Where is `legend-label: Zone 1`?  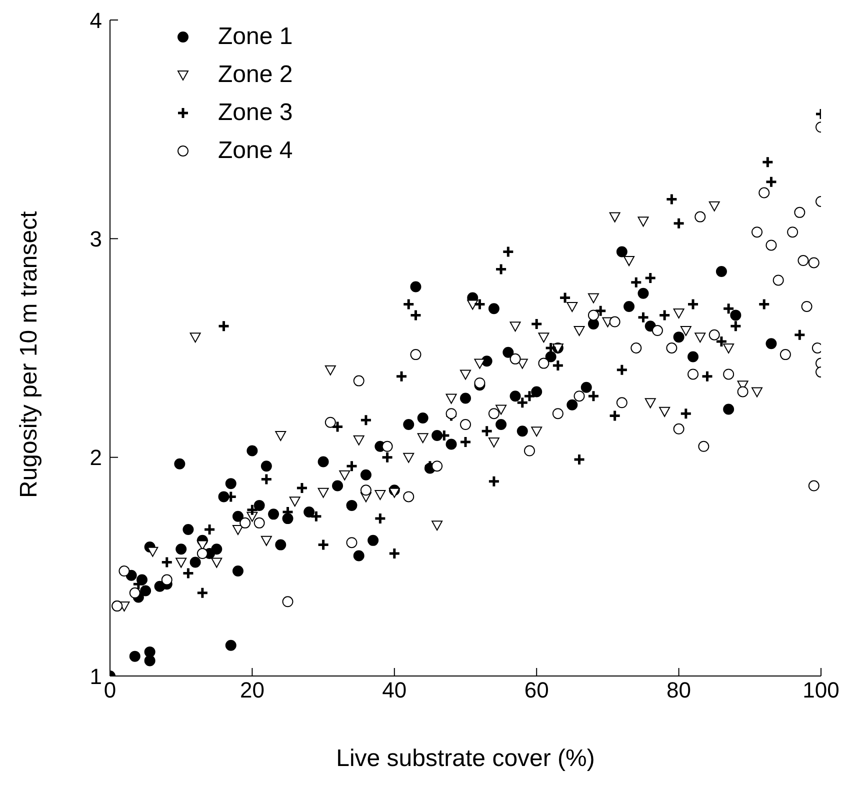
legend-label: Zone 1 is located at coordinates (255, 37).